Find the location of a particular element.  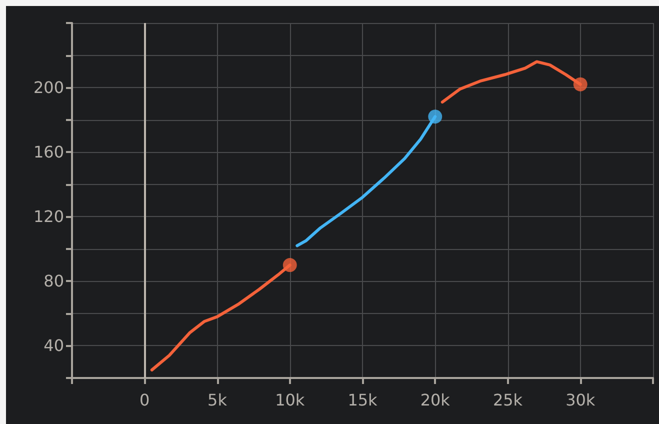

x-tick-label: 25k is located at coordinates (508, 400).